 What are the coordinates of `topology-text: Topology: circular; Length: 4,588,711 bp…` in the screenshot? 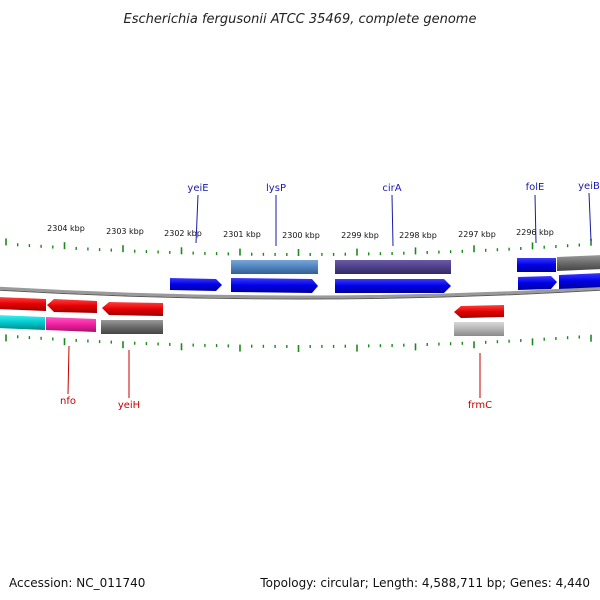 It's located at (425, 583).